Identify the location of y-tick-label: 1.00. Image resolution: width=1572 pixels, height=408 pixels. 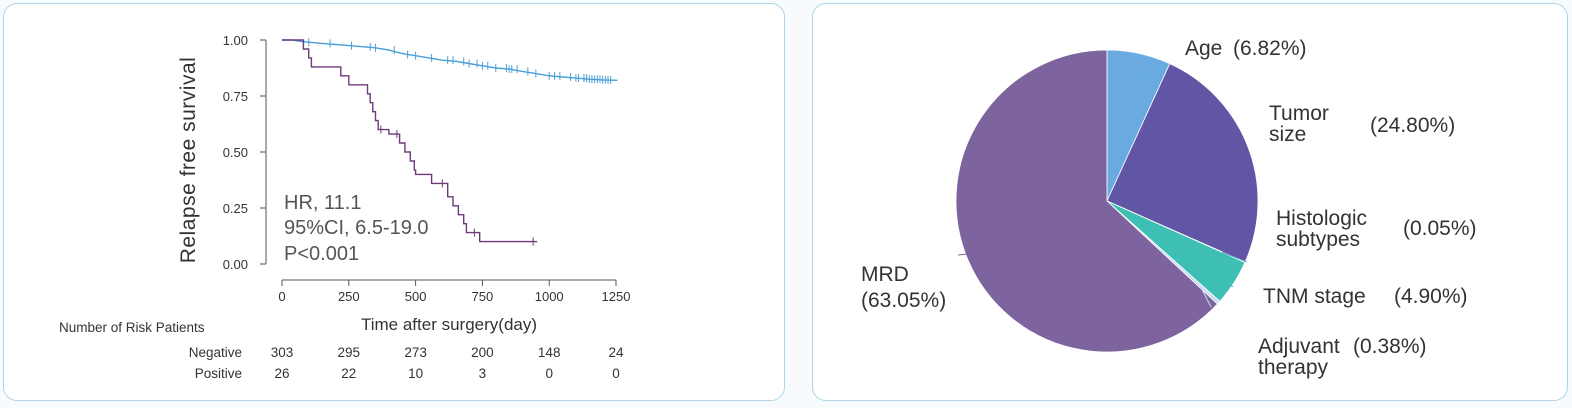
(235, 40).